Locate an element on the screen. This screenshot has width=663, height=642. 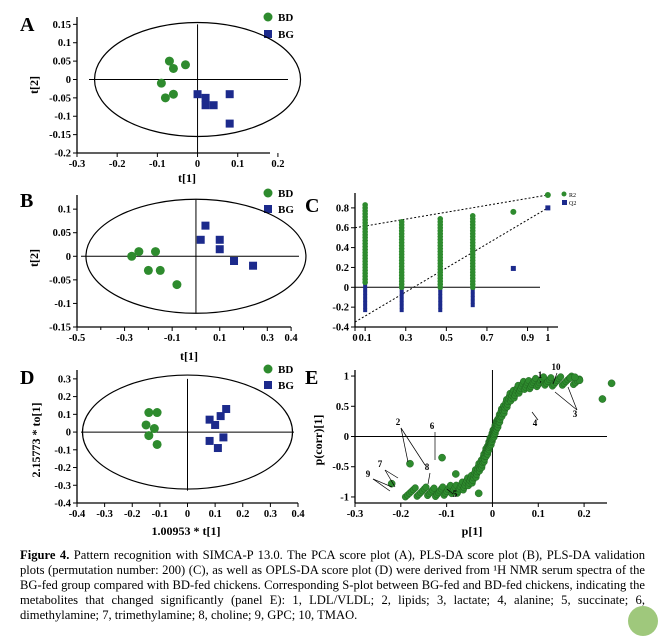
panel-e-letter: E is located at coordinates (311, 378).